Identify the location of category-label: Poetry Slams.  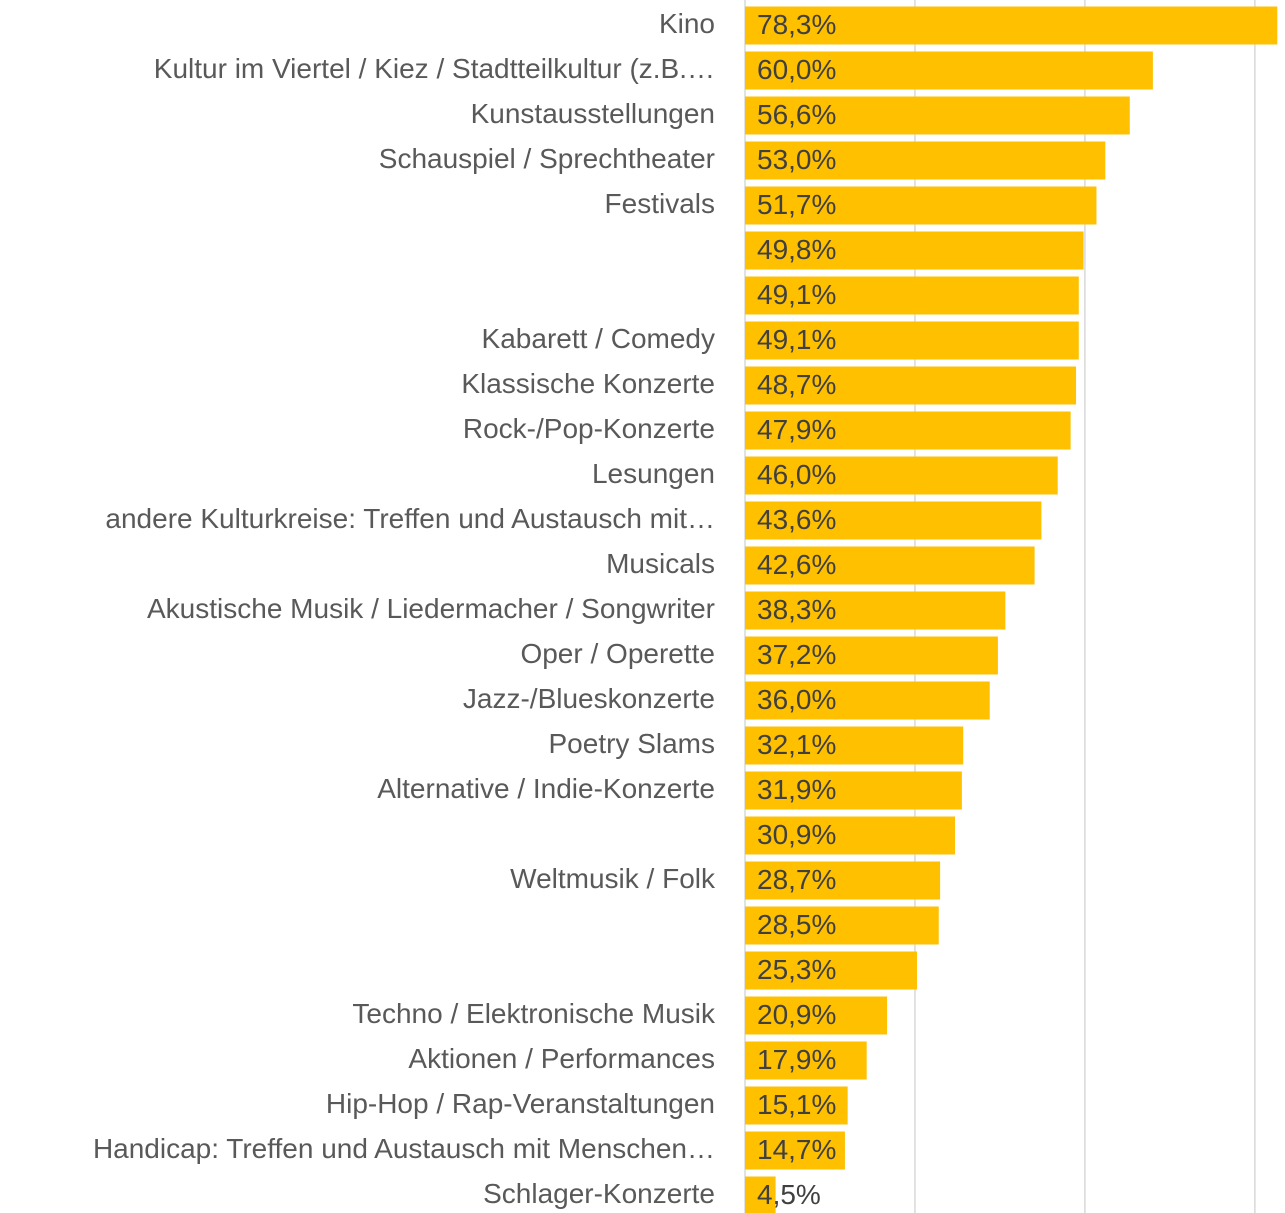
(632, 743).